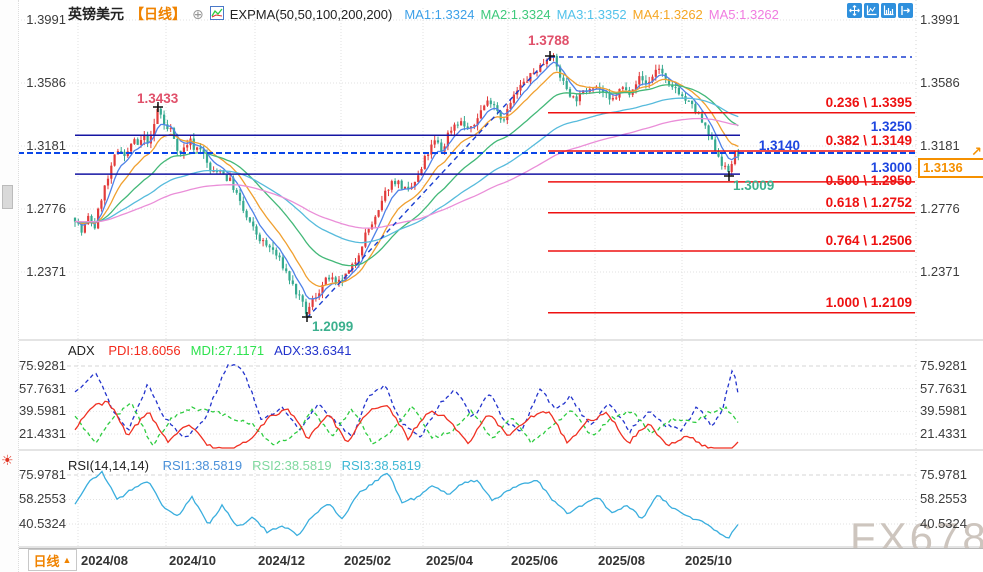  I want to click on scale-axes-icon, so click(871, 10).